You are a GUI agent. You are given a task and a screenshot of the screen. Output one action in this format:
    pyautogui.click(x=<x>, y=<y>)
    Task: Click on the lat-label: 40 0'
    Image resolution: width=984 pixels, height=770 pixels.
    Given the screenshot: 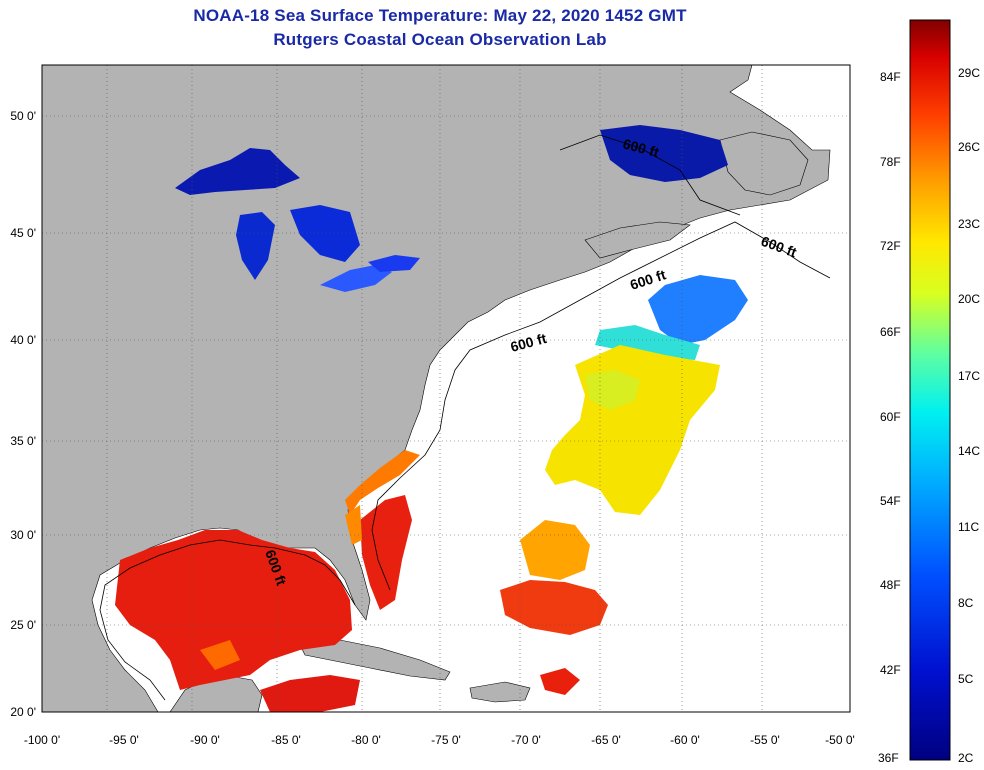 What is the action you would take?
    pyautogui.click(x=23, y=340)
    